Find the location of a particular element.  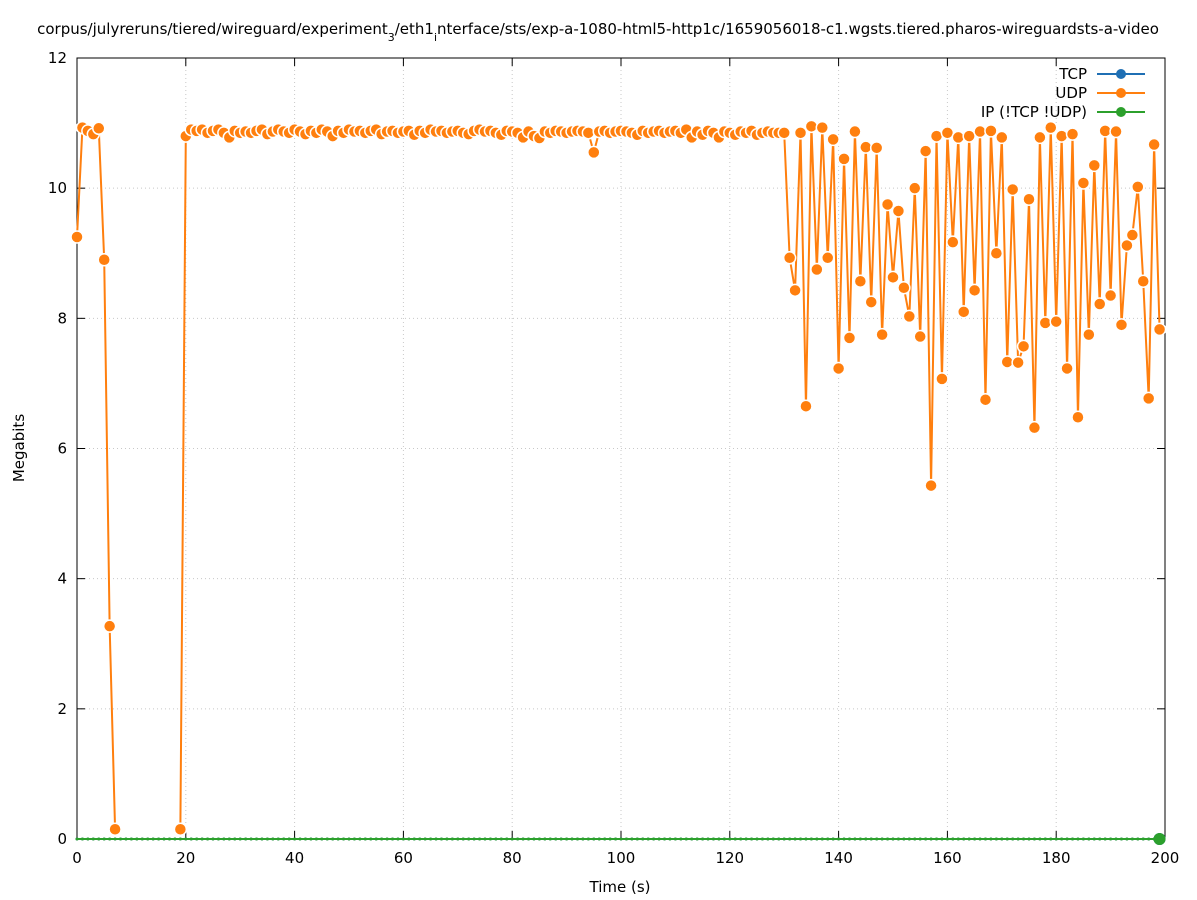

x-tick-label: 200 is located at coordinates (1165, 858).